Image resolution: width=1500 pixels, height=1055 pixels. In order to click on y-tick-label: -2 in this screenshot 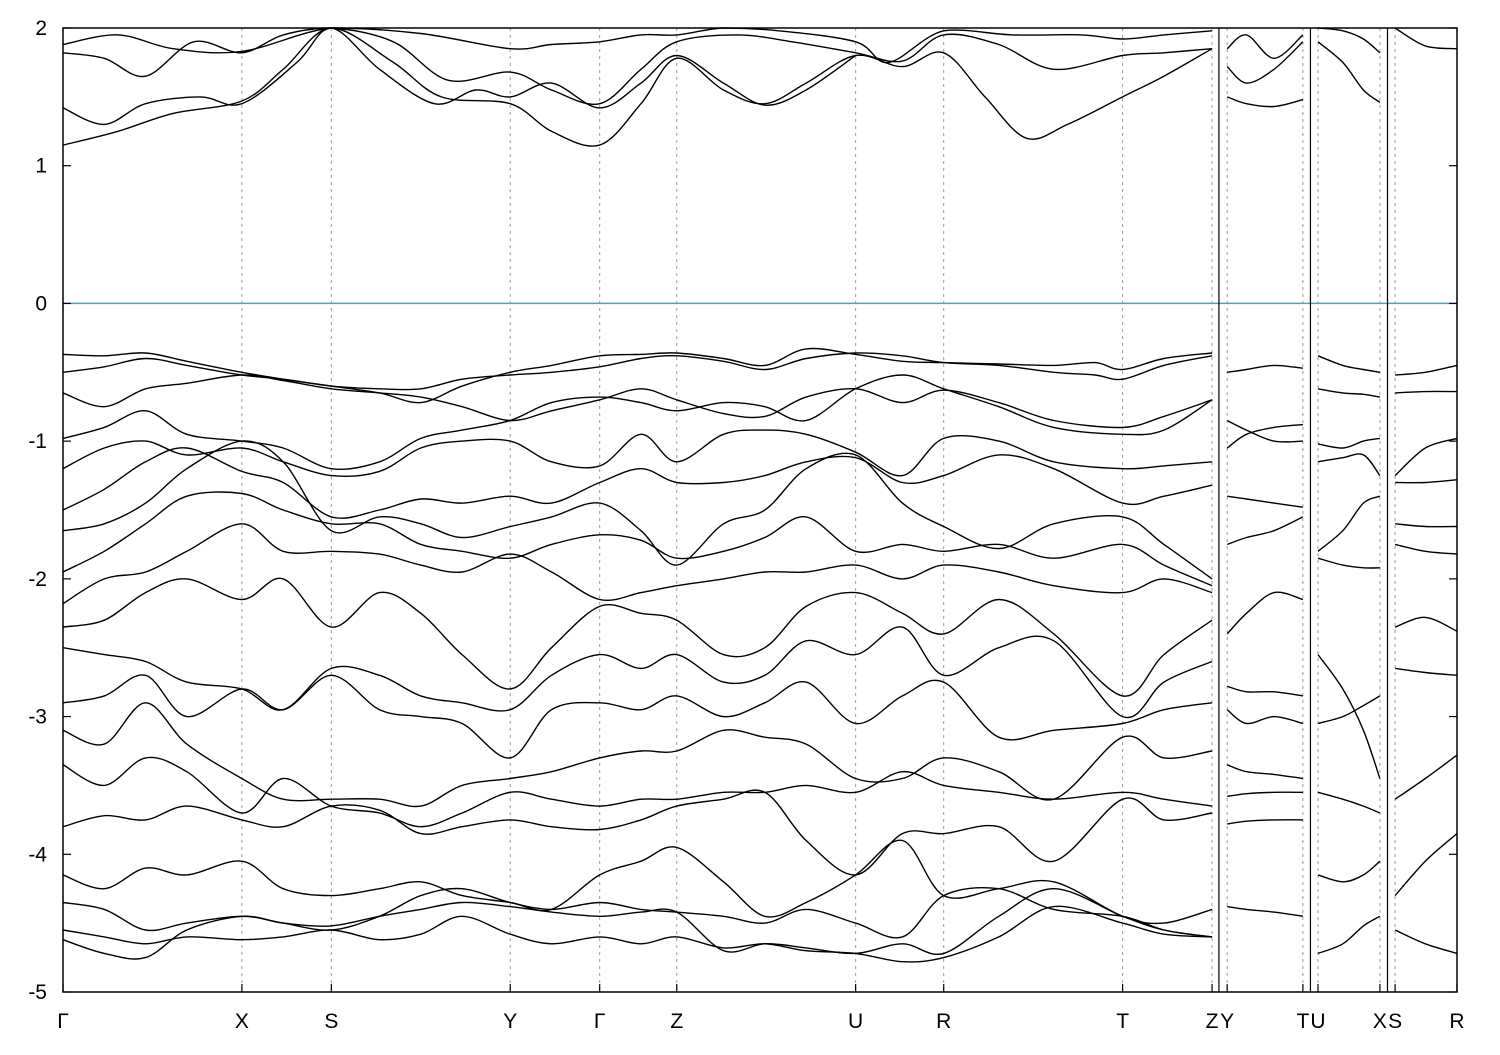, I will do `click(37, 579)`.